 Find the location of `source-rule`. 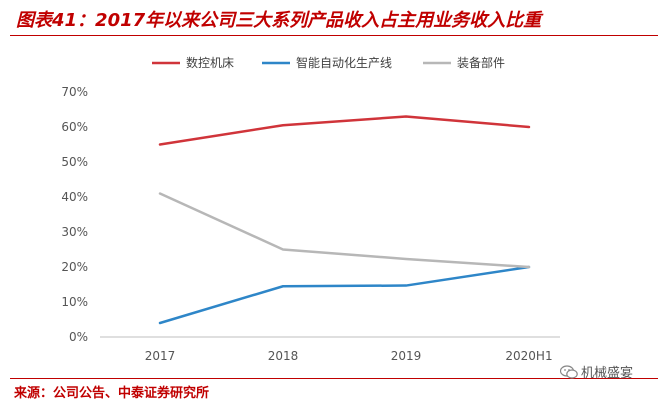

source-rule is located at coordinates (334, 378).